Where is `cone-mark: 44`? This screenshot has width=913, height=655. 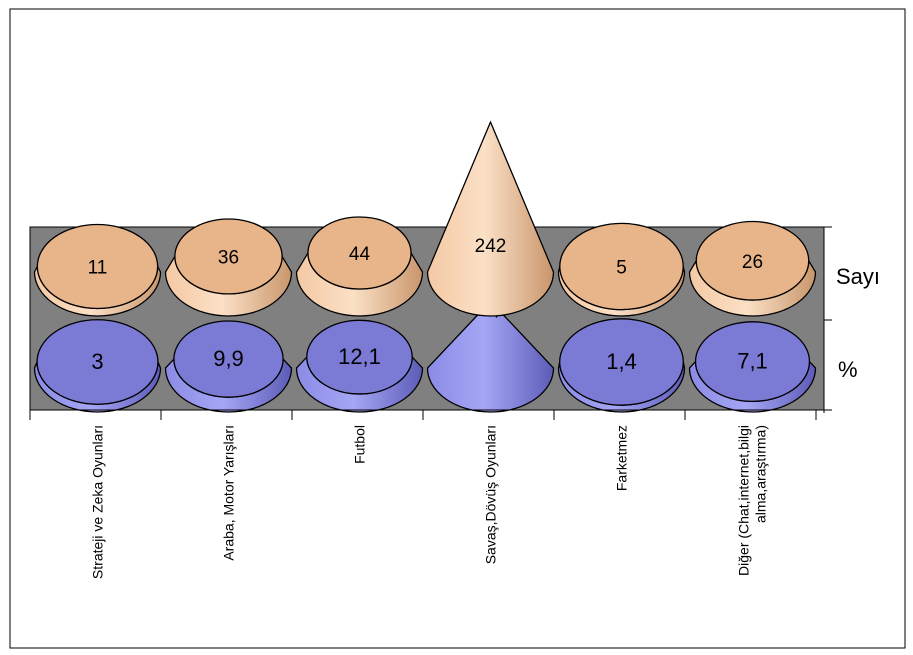
cone-mark: 44 is located at coordinates (359, 266).